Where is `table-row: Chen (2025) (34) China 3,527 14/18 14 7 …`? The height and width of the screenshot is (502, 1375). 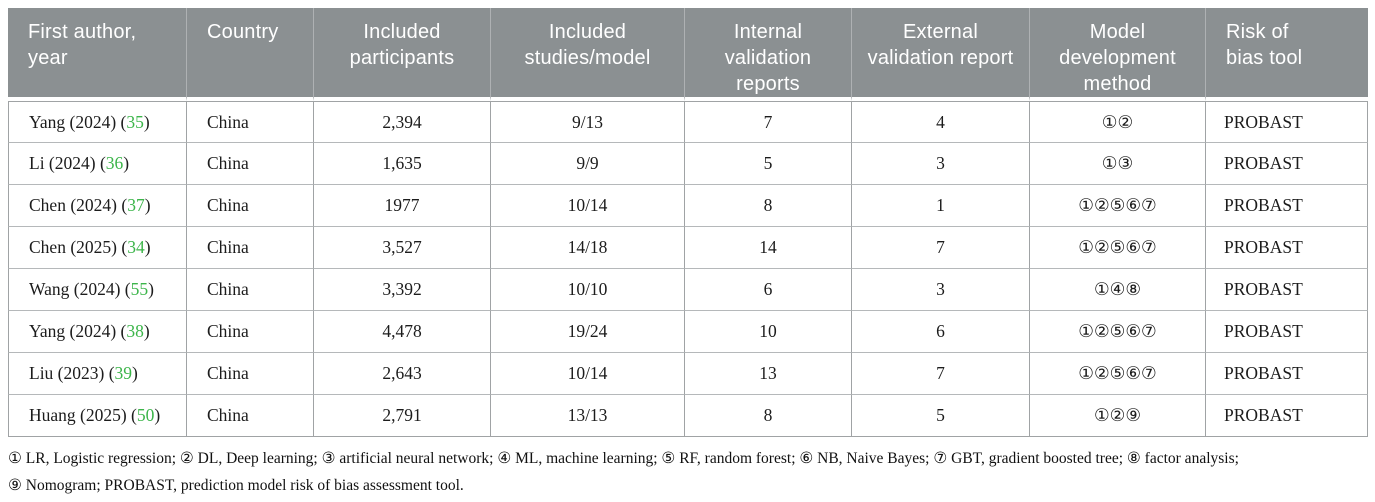
table-row: Chen (2025) (34) China 3,527 14/18 14 7 … is located at coordinates (688, 248).